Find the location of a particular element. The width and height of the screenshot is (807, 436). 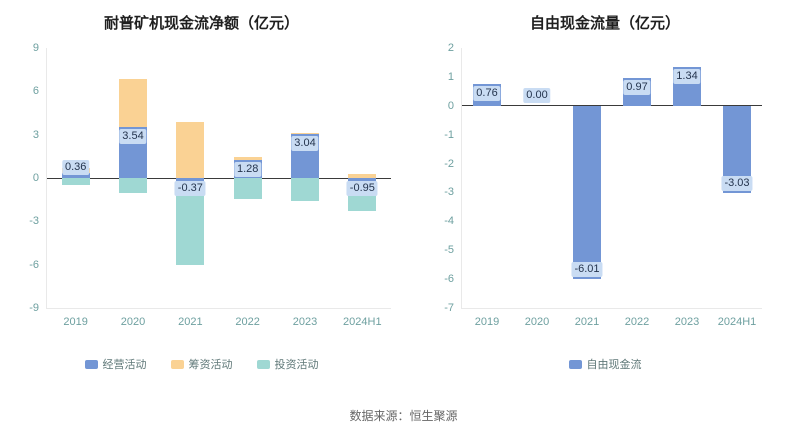

y-tick-label: 3 is located at coordinates (35, 134).